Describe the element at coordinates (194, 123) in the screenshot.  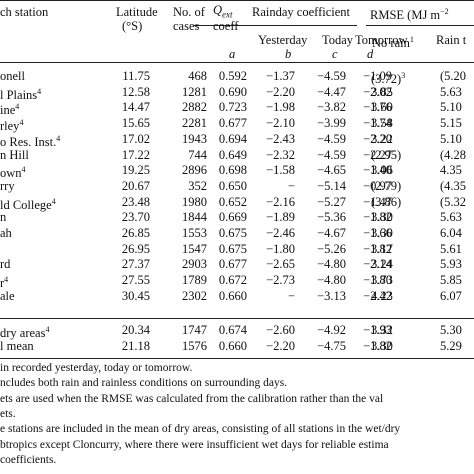
I see `cell-cases: 2281` at that location.